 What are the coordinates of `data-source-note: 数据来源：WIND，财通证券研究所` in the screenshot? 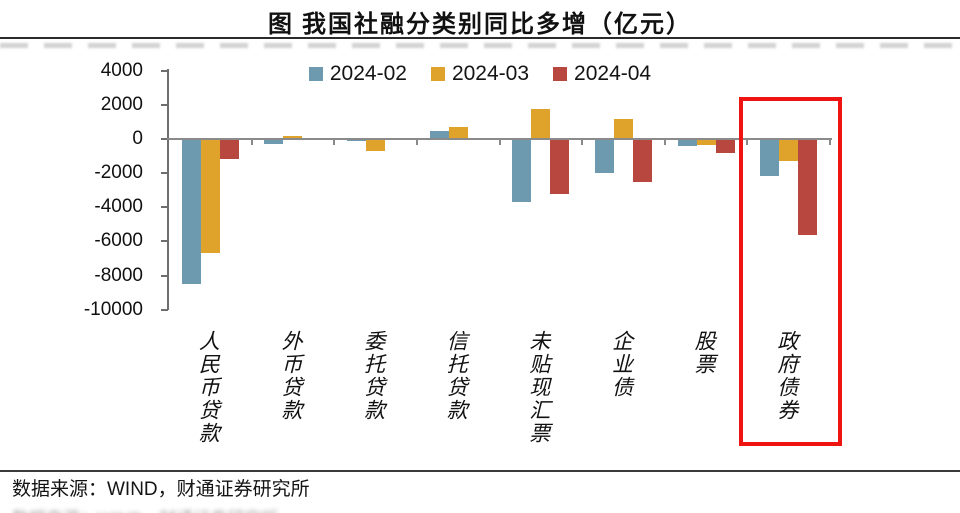 It's located at (161, 489).